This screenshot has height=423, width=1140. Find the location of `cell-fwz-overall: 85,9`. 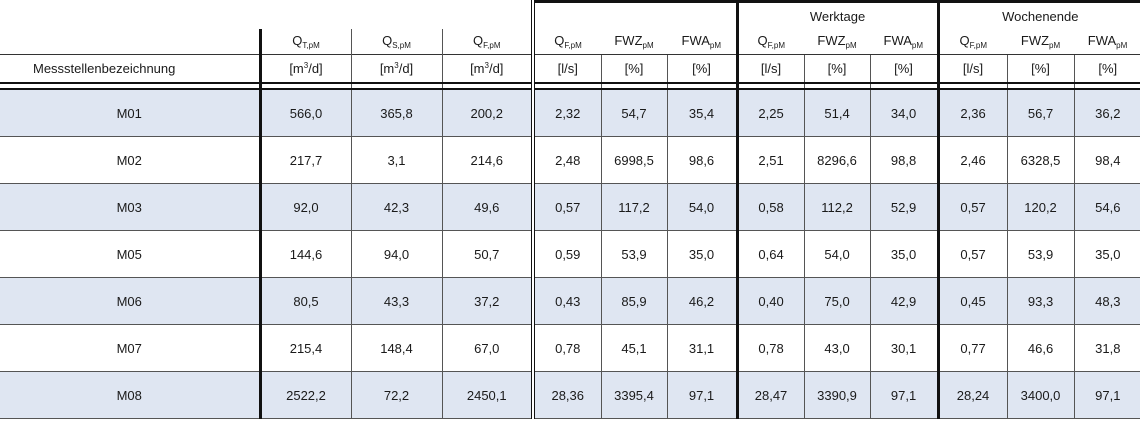

cell-fwz-overall: 85,9 is located at coordinates (633, 301).